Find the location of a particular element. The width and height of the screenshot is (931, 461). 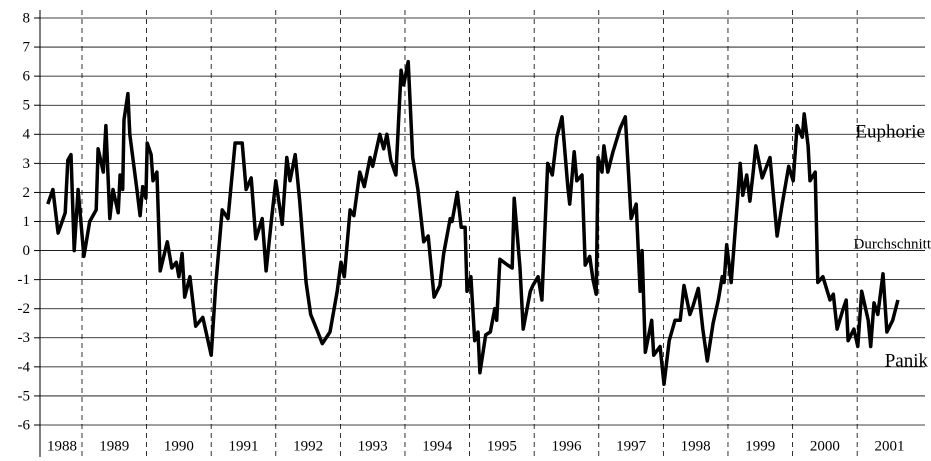

y-tick-label: 1 is located at coordinates (27, 222).